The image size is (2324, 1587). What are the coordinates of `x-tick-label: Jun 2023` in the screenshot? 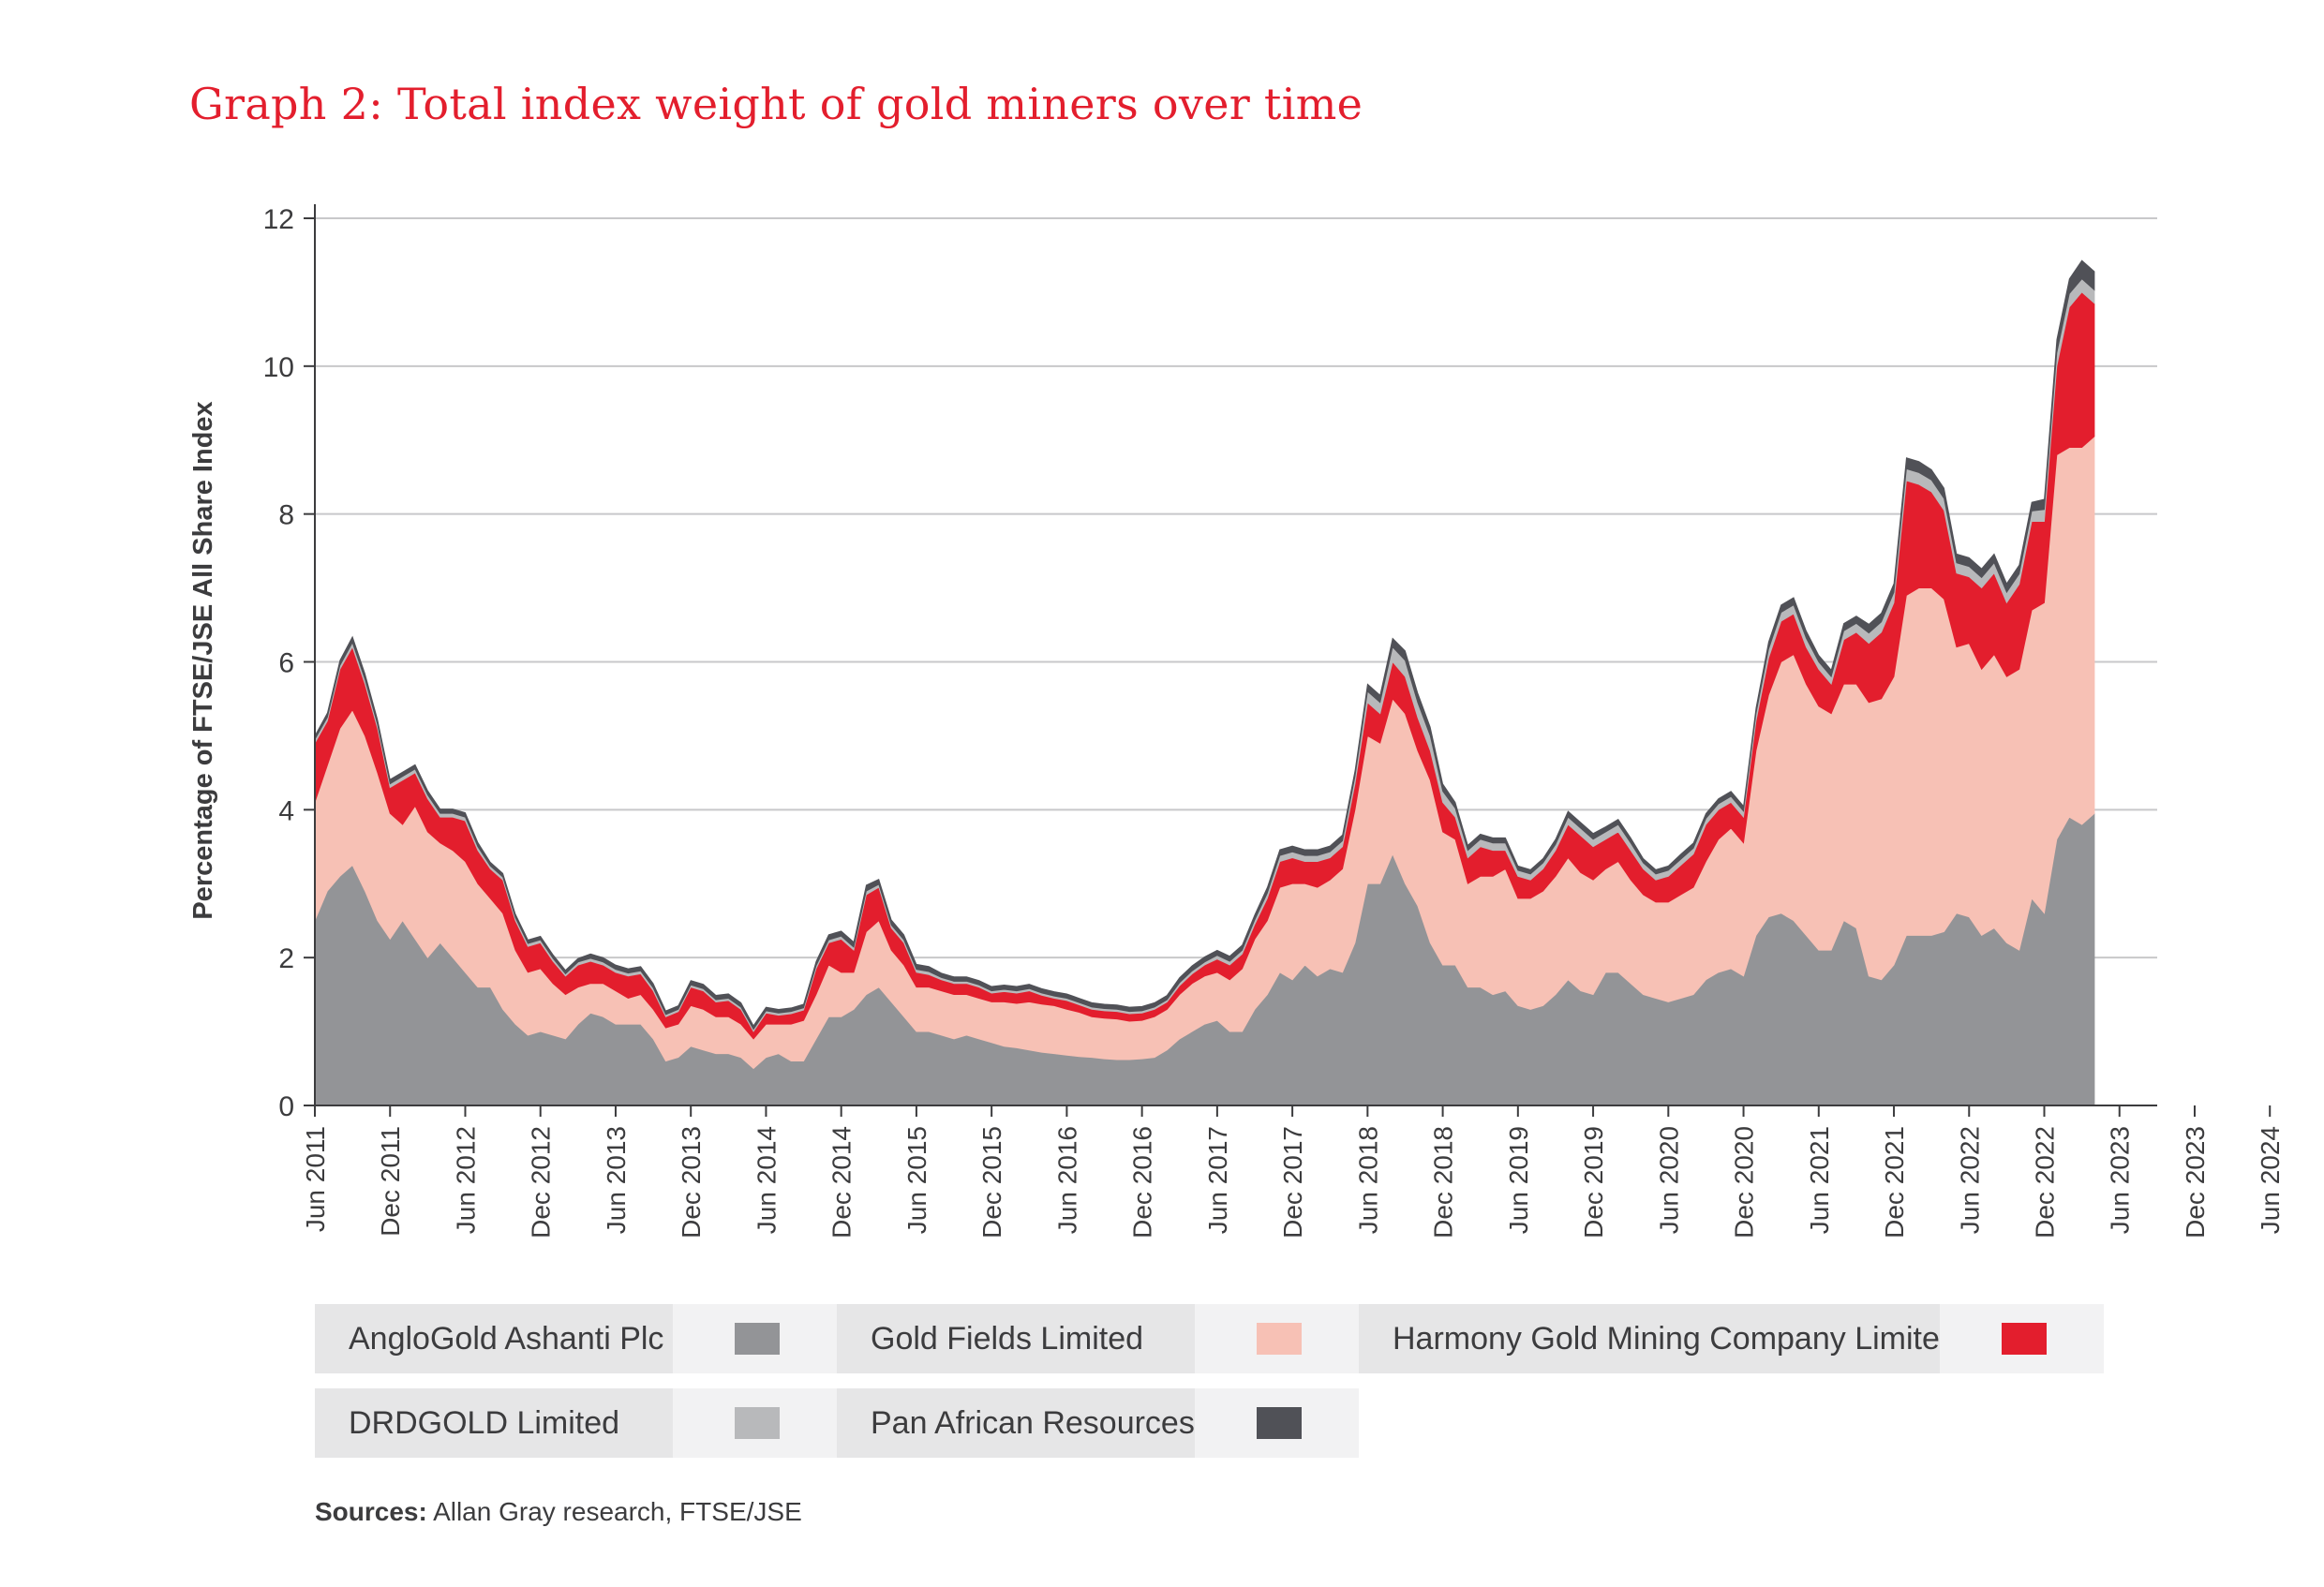 It's located at (2120, 1180).